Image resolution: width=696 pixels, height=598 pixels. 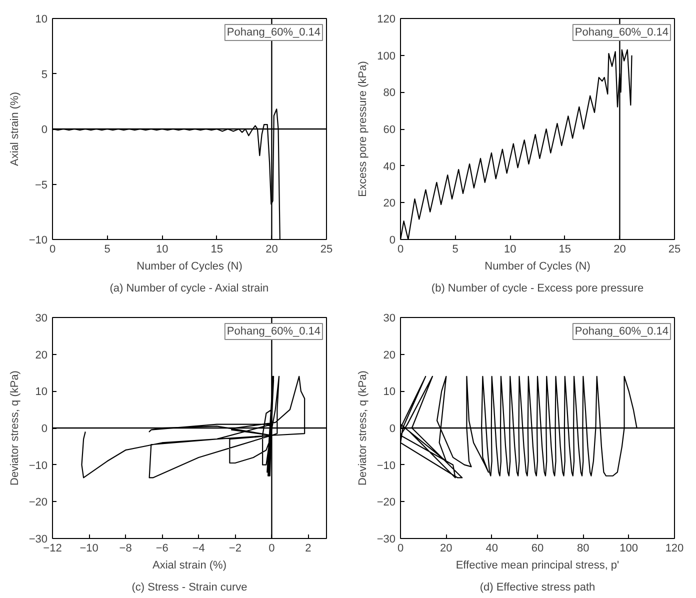 I want to click on x-axis-title: Axial strain (%), so click(x=189, y=566).